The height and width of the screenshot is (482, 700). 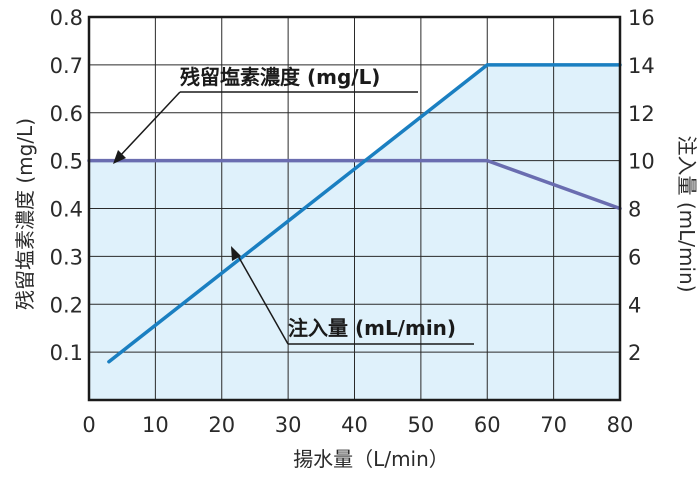 I want to click on x-tick-label: 40, so click(x=354, y=425).